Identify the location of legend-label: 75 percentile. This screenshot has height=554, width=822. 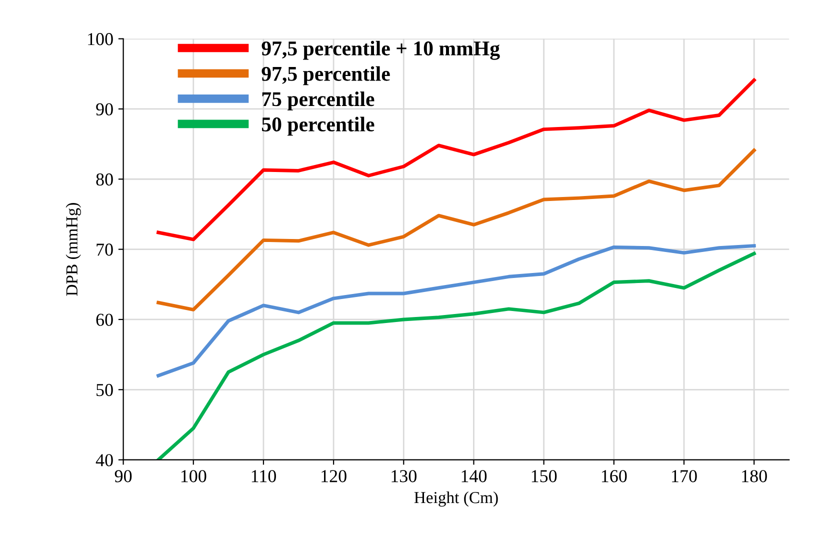
(318, 101).